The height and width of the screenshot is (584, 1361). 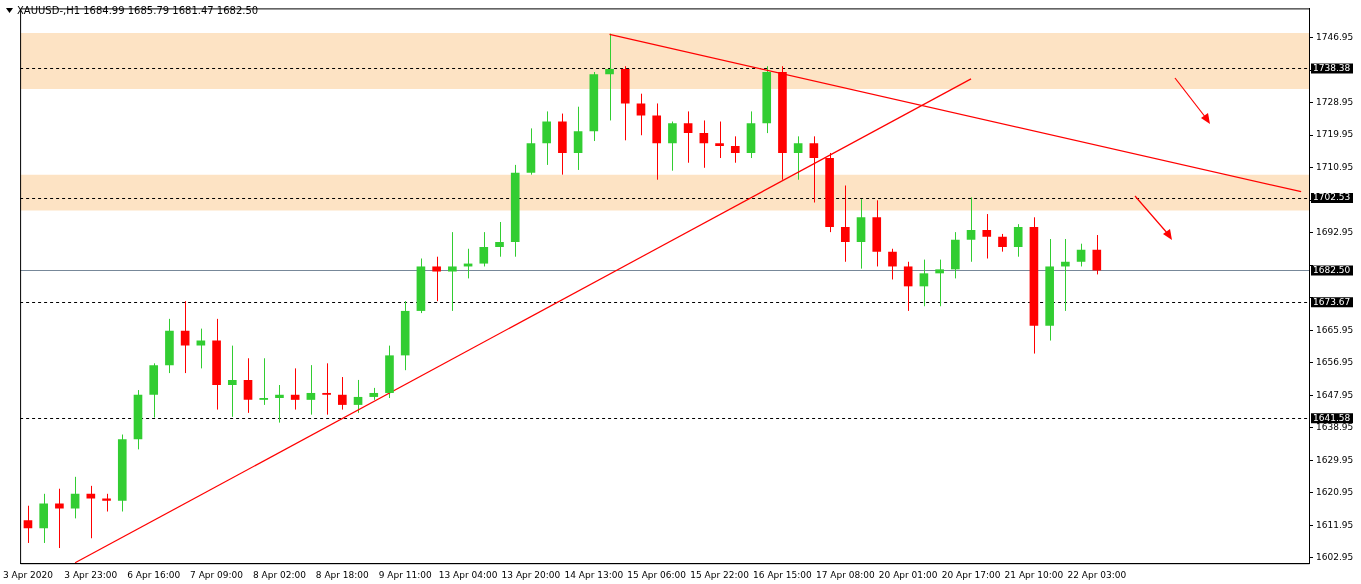 What do you see at coordinates (342, 574) in the screenshot?
I see `x-tick-label: 8 Apr 18:00` at bounding box center [342, 574].